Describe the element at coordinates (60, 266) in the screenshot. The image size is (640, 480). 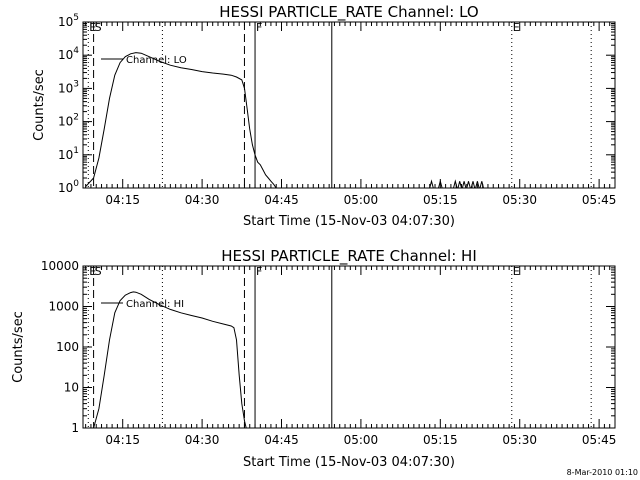
I see `y-tick-label: 10000` at that location.